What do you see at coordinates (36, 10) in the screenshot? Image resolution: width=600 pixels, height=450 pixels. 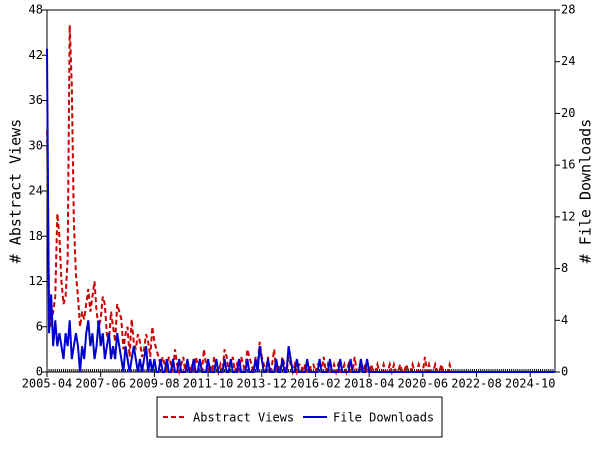 I see `y-tick-label: 48` at bounding box center [36, 10].